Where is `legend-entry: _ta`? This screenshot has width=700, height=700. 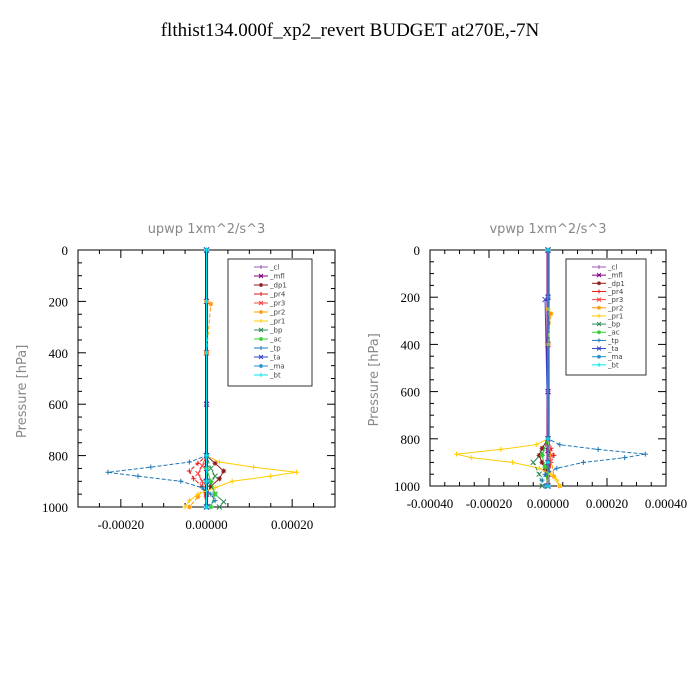
legend-entry: _ta is located at coordinates (275, 358).